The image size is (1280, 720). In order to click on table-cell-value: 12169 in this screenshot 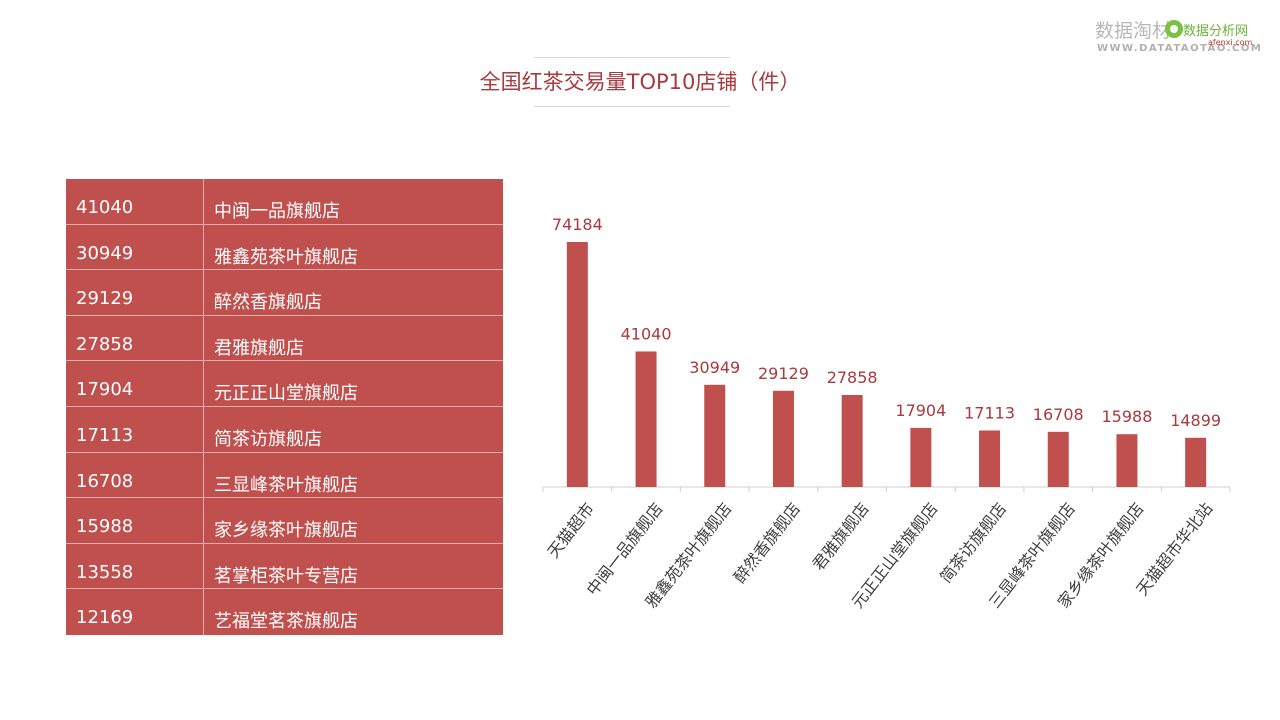, I will do `click(135, 612)`.